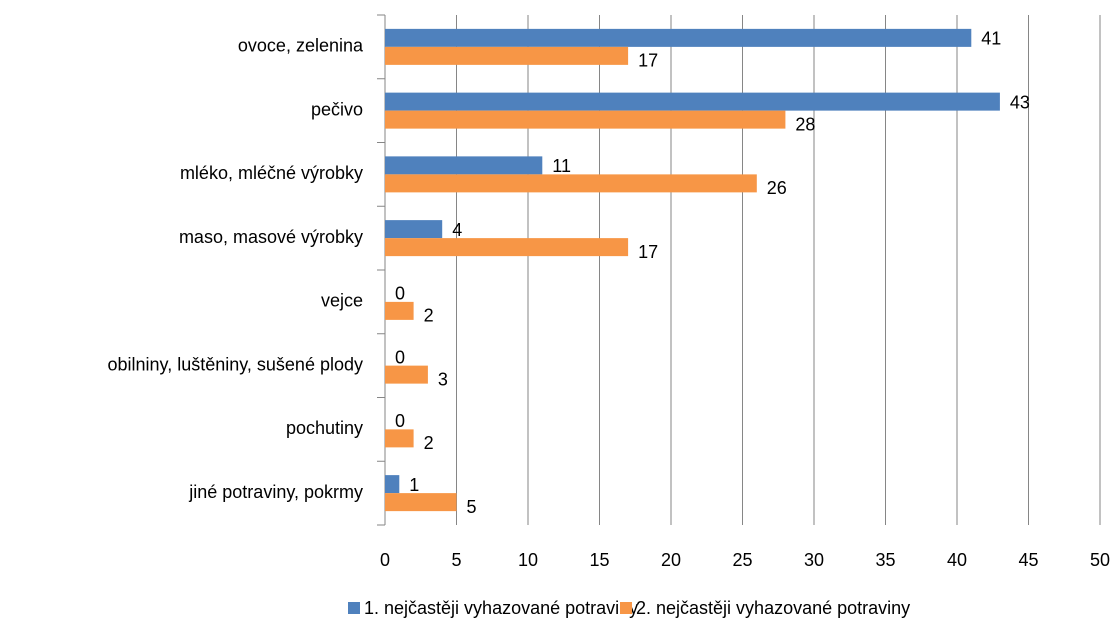  Describe the element at coordinates (599, 560) in the screenshot. I see `x-tick-label: 15` at that location.